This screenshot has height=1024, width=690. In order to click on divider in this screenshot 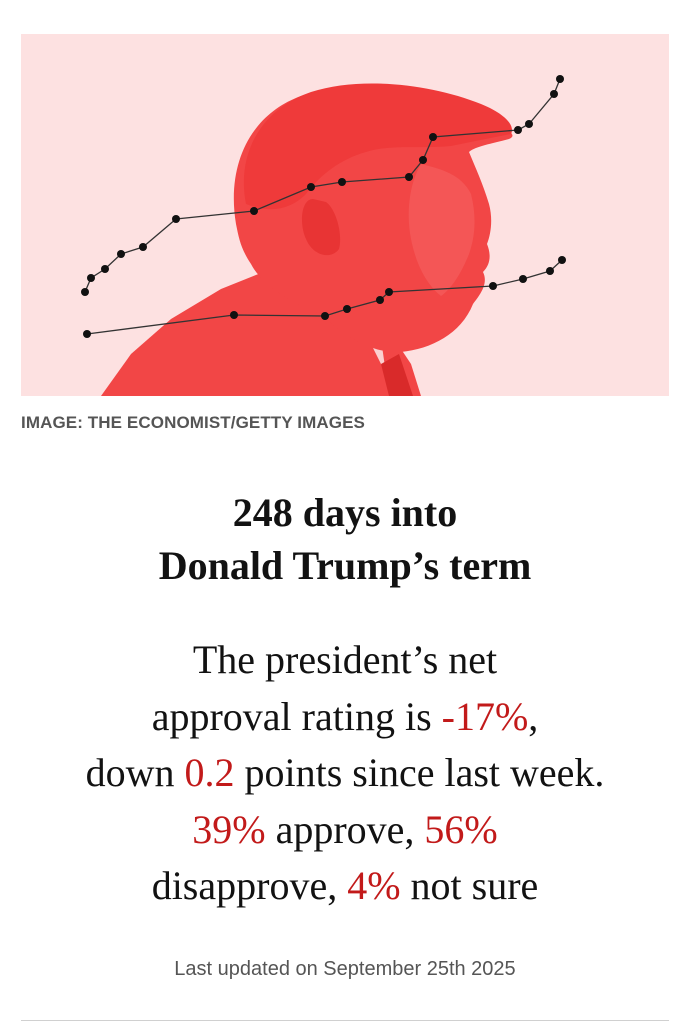, I will do `click(345, 1020)`.